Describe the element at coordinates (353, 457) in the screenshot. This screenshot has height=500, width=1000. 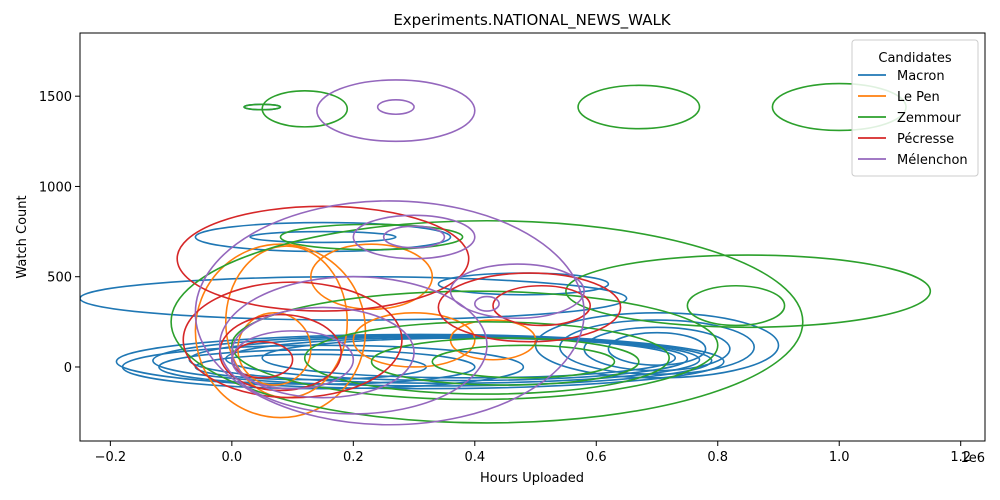
I see `x-tick-label: 0.2` at that location.